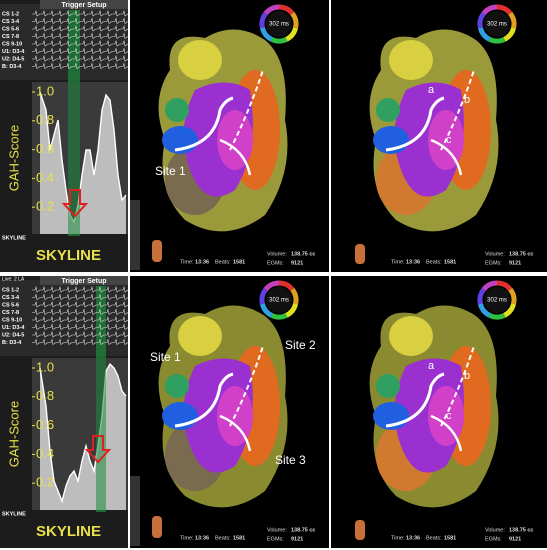  I want to click on header-bar, so click(84, 280).